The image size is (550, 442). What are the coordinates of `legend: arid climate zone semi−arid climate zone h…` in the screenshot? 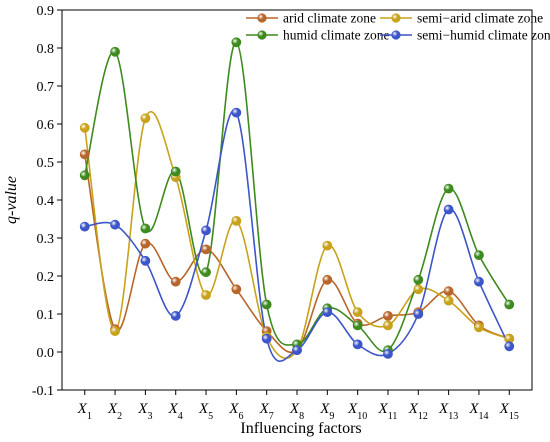 It's located at (398, 27).